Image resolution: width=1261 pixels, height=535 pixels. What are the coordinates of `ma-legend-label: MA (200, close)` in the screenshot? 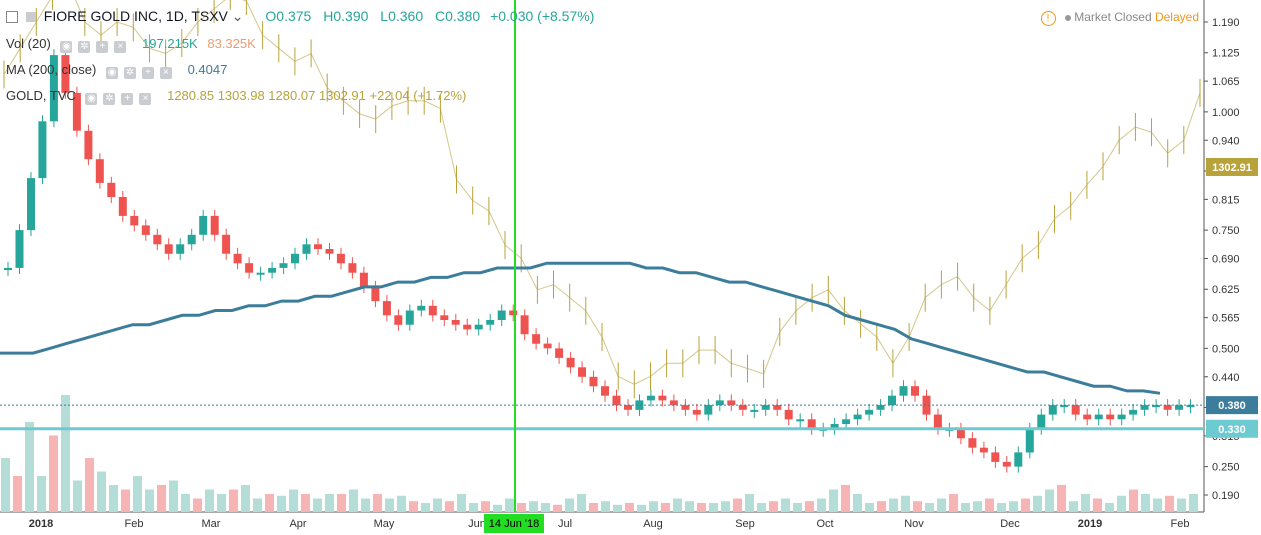 It's located at (51, 69).